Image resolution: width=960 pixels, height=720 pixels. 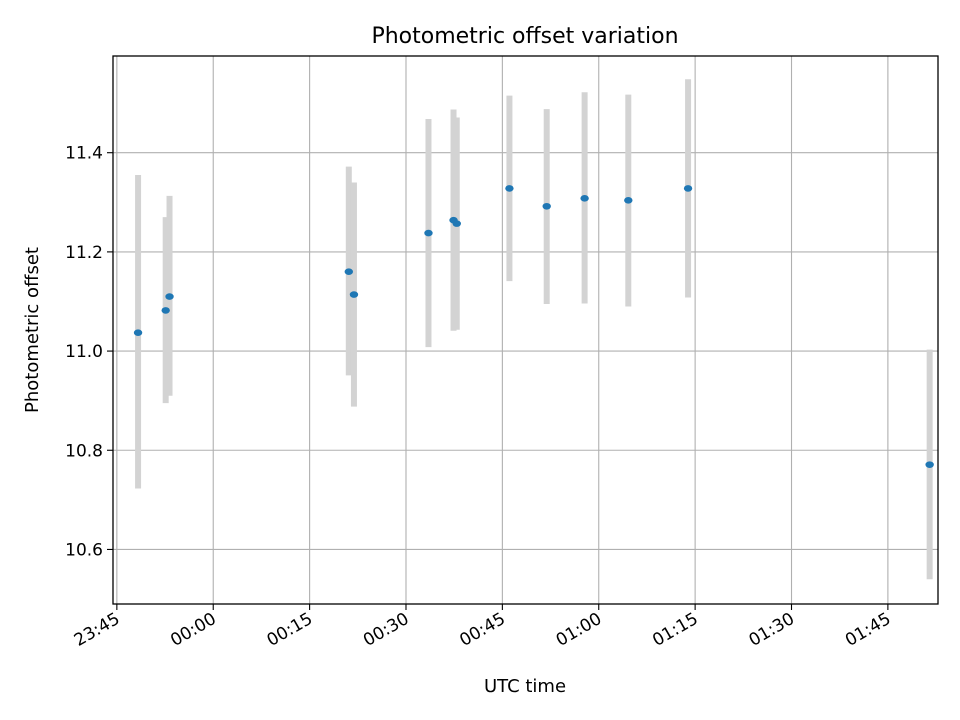 I want to click on x-tick-label: 23:45, so click(x=97, y=630).